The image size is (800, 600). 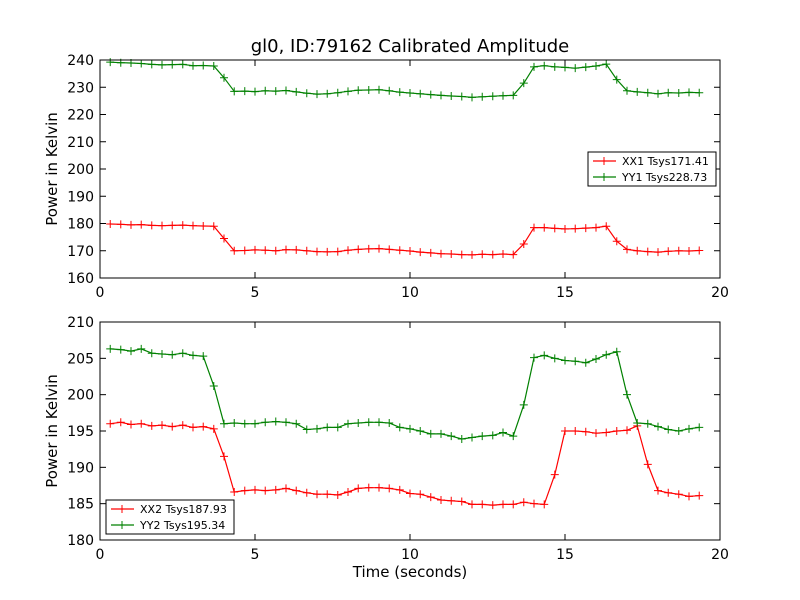 I want to click on y-tick-label: 190, so click(x=80, y=197).